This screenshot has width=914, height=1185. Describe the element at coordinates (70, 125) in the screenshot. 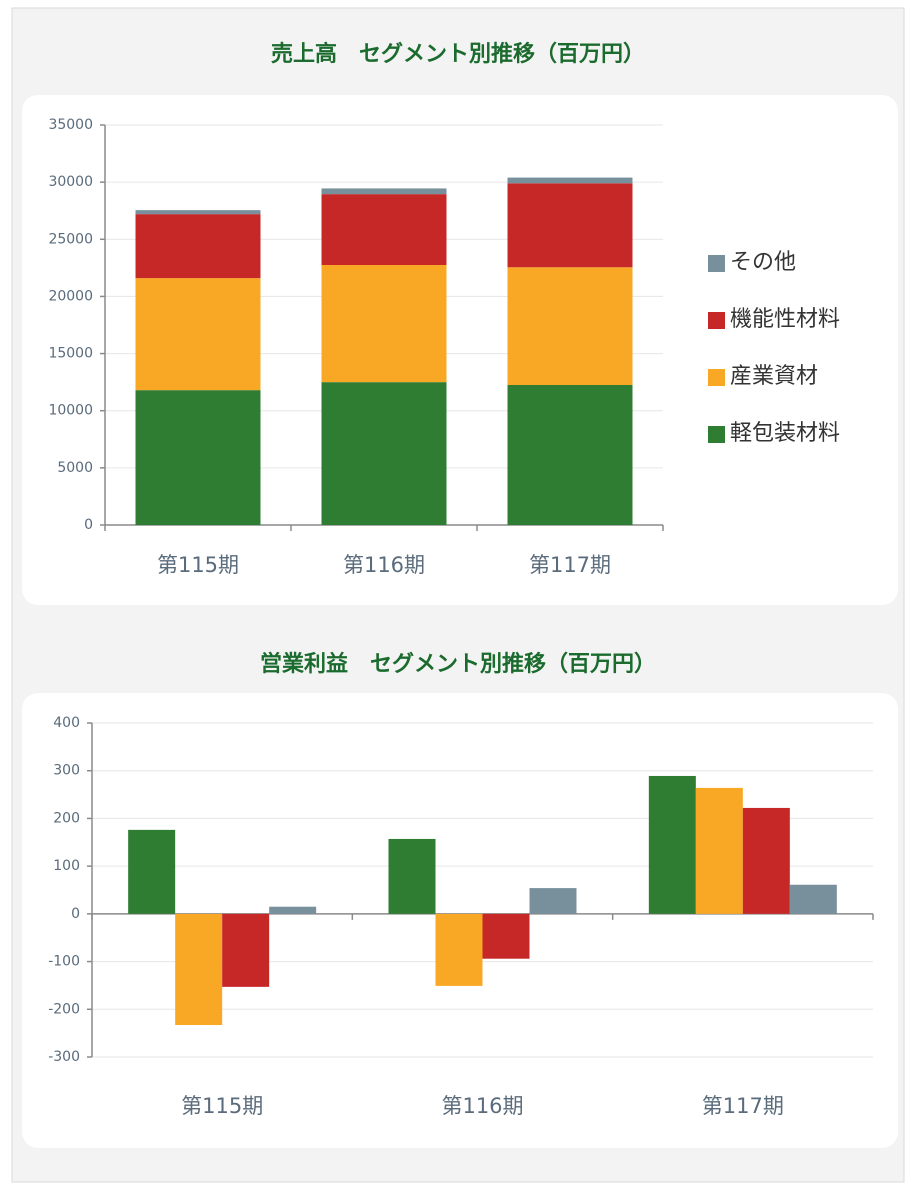

I see `y-tick-label: 35000` at that location.